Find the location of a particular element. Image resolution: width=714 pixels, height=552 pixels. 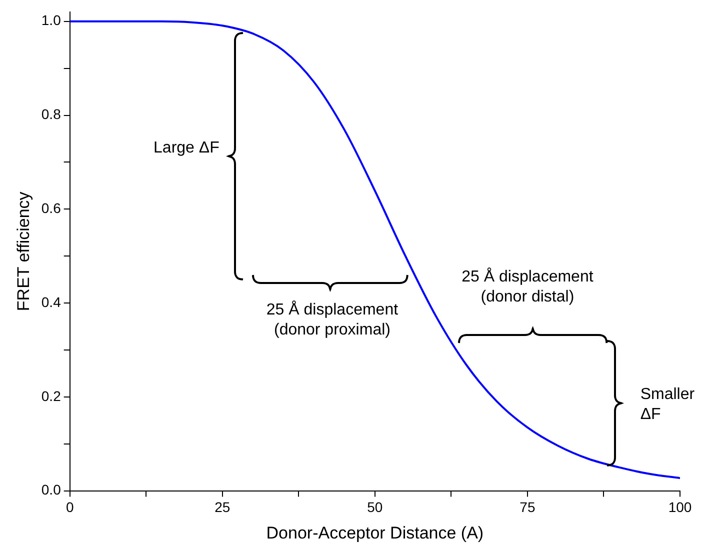

y-tick-label: 0.0 is located at coordinates (51, 490).